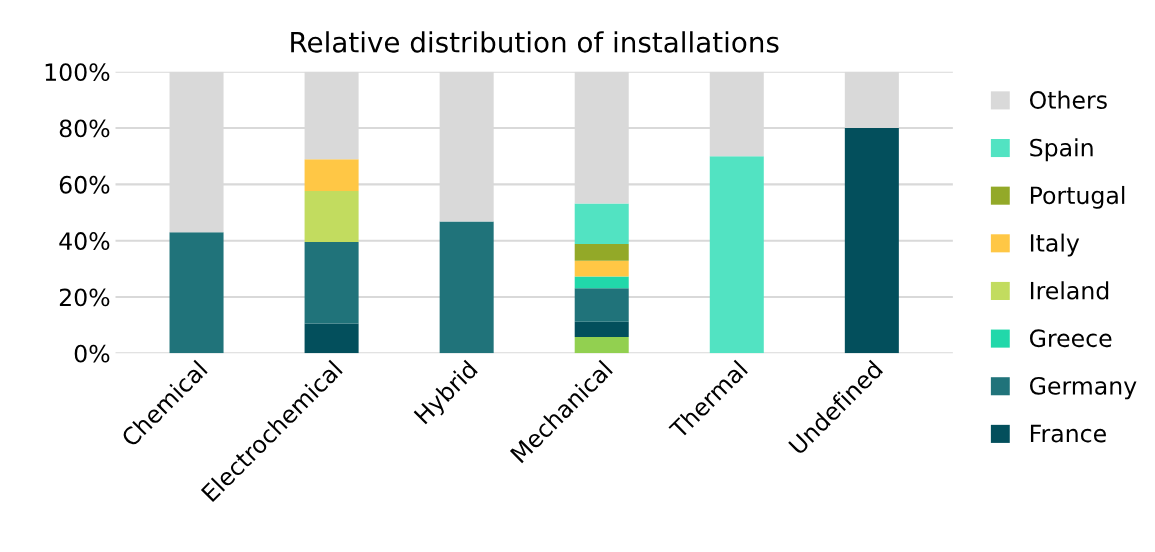  What do you see at coordinates (1061, 150) in the screenshot?
I see `legend-label: Spain` at bounding box center [1061, 150].